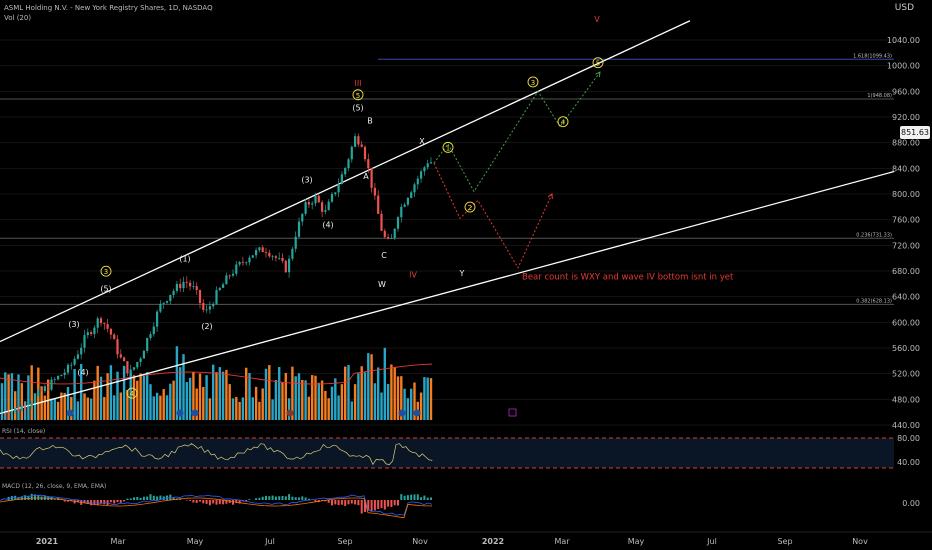  What do you see at coordinates (470, 207) in the screenshot?
I see `wave-circle` at bounding box center [470, 207].